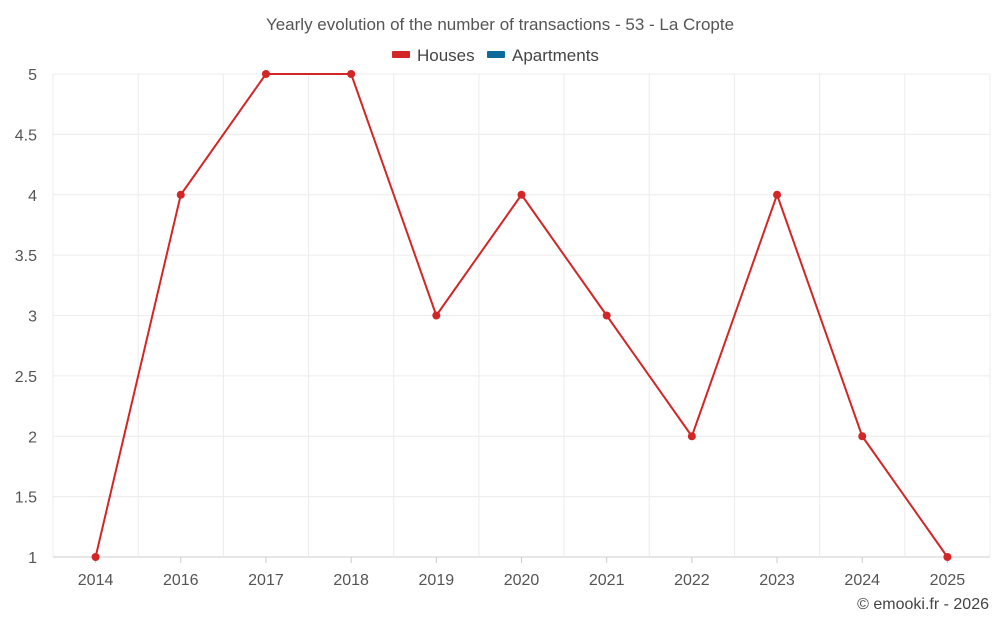  Describe the element at coordinates (266, 580) in the screenshot. I see `x-tick-label: 2017` at that location.